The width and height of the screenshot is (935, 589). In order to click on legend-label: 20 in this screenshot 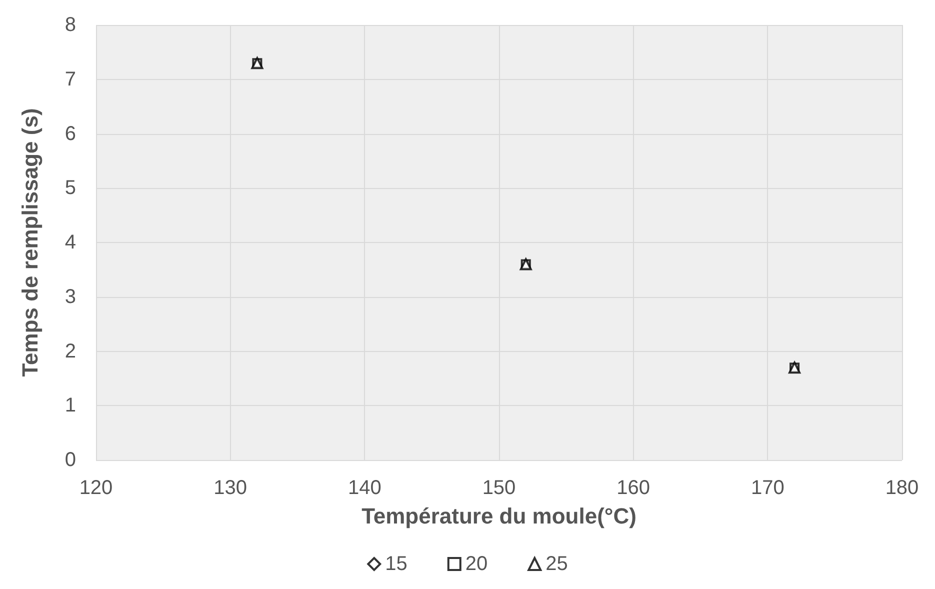, I will do `click(476, 564)`.